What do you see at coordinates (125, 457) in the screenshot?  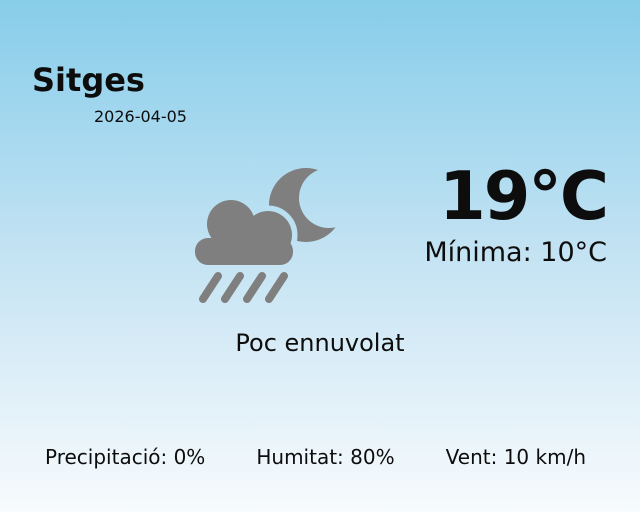 I see `precipitation-stat: Precipitació: 0%` at bounding box center [125, 457].